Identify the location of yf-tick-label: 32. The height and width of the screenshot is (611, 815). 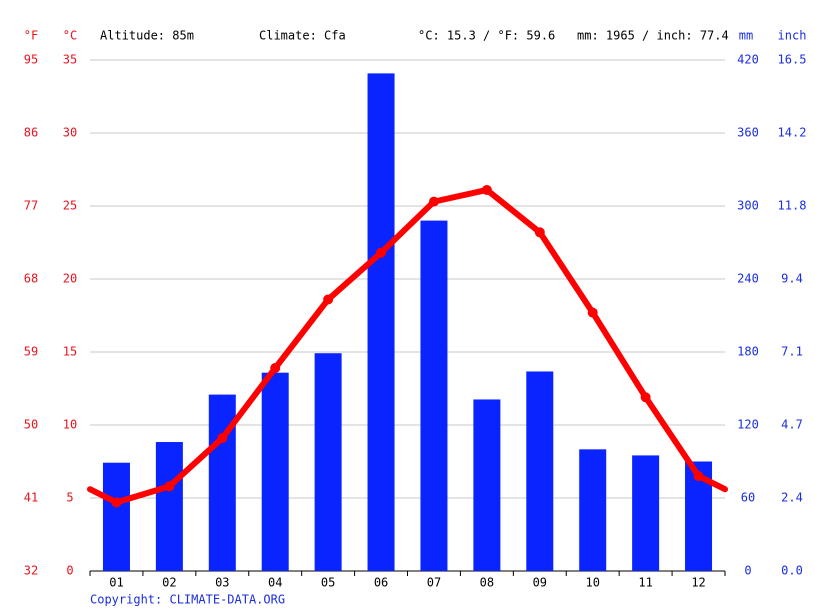
(31, 571).